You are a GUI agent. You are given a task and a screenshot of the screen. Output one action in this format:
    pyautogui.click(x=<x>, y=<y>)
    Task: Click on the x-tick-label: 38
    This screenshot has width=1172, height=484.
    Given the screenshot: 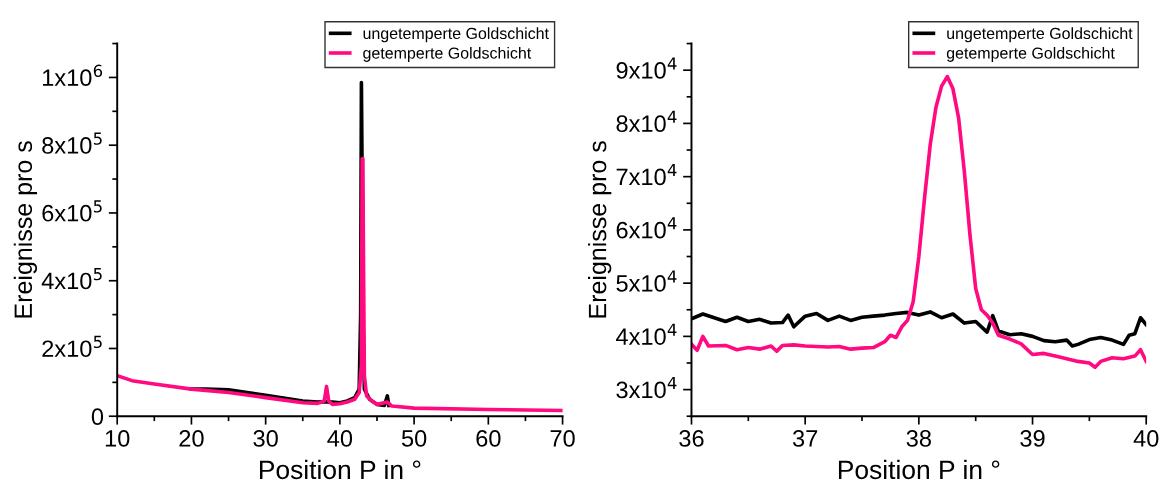 What is the action you would take?
    pyautogui.click(x=918, y=438)
    